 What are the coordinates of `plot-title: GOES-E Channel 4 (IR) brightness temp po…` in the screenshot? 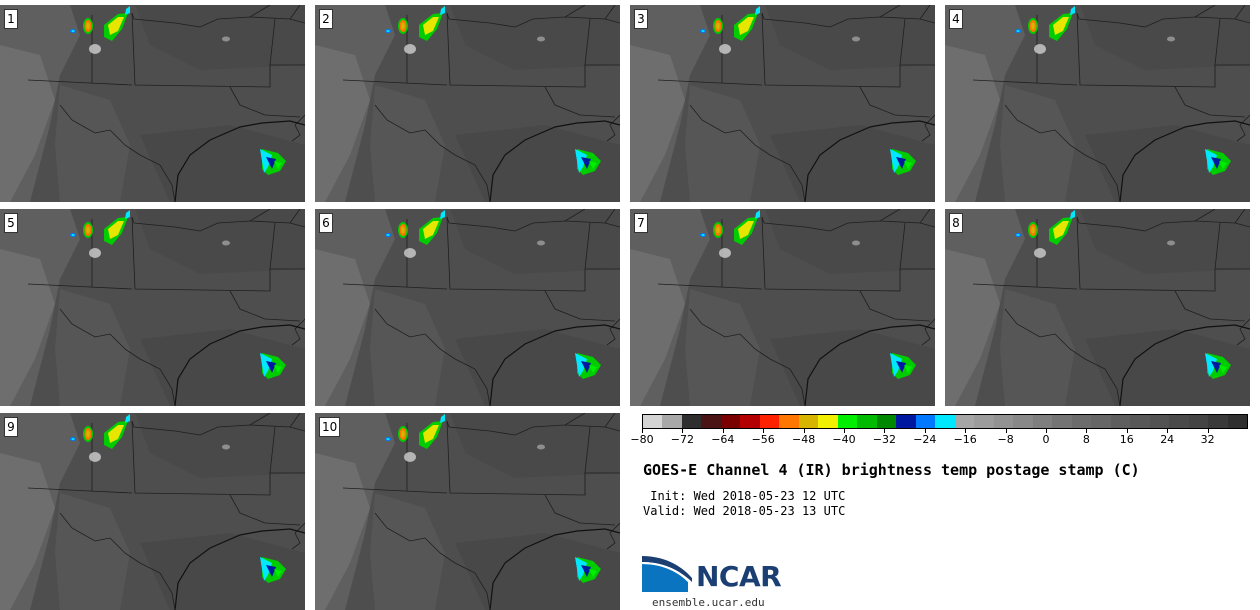 It's located at (891, 470).